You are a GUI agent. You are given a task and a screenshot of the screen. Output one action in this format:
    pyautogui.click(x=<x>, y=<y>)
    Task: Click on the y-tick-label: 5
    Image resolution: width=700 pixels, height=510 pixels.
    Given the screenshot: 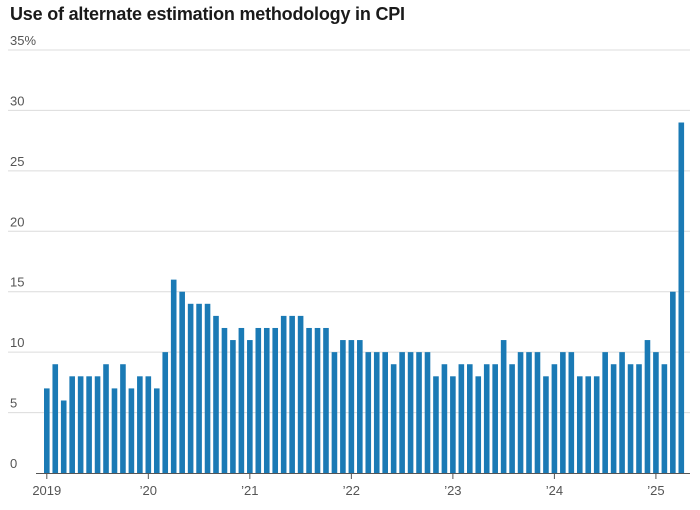 What is the action you would take?
    pyautogui.click(x=13, y=403)
    